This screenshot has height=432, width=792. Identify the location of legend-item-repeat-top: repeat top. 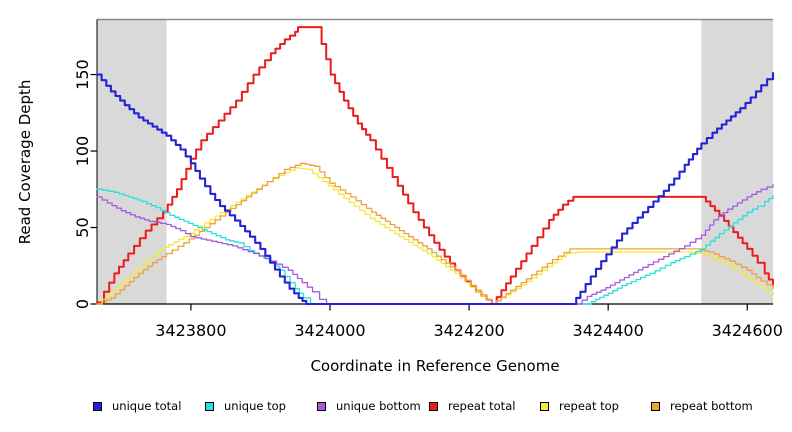
(579, 406).